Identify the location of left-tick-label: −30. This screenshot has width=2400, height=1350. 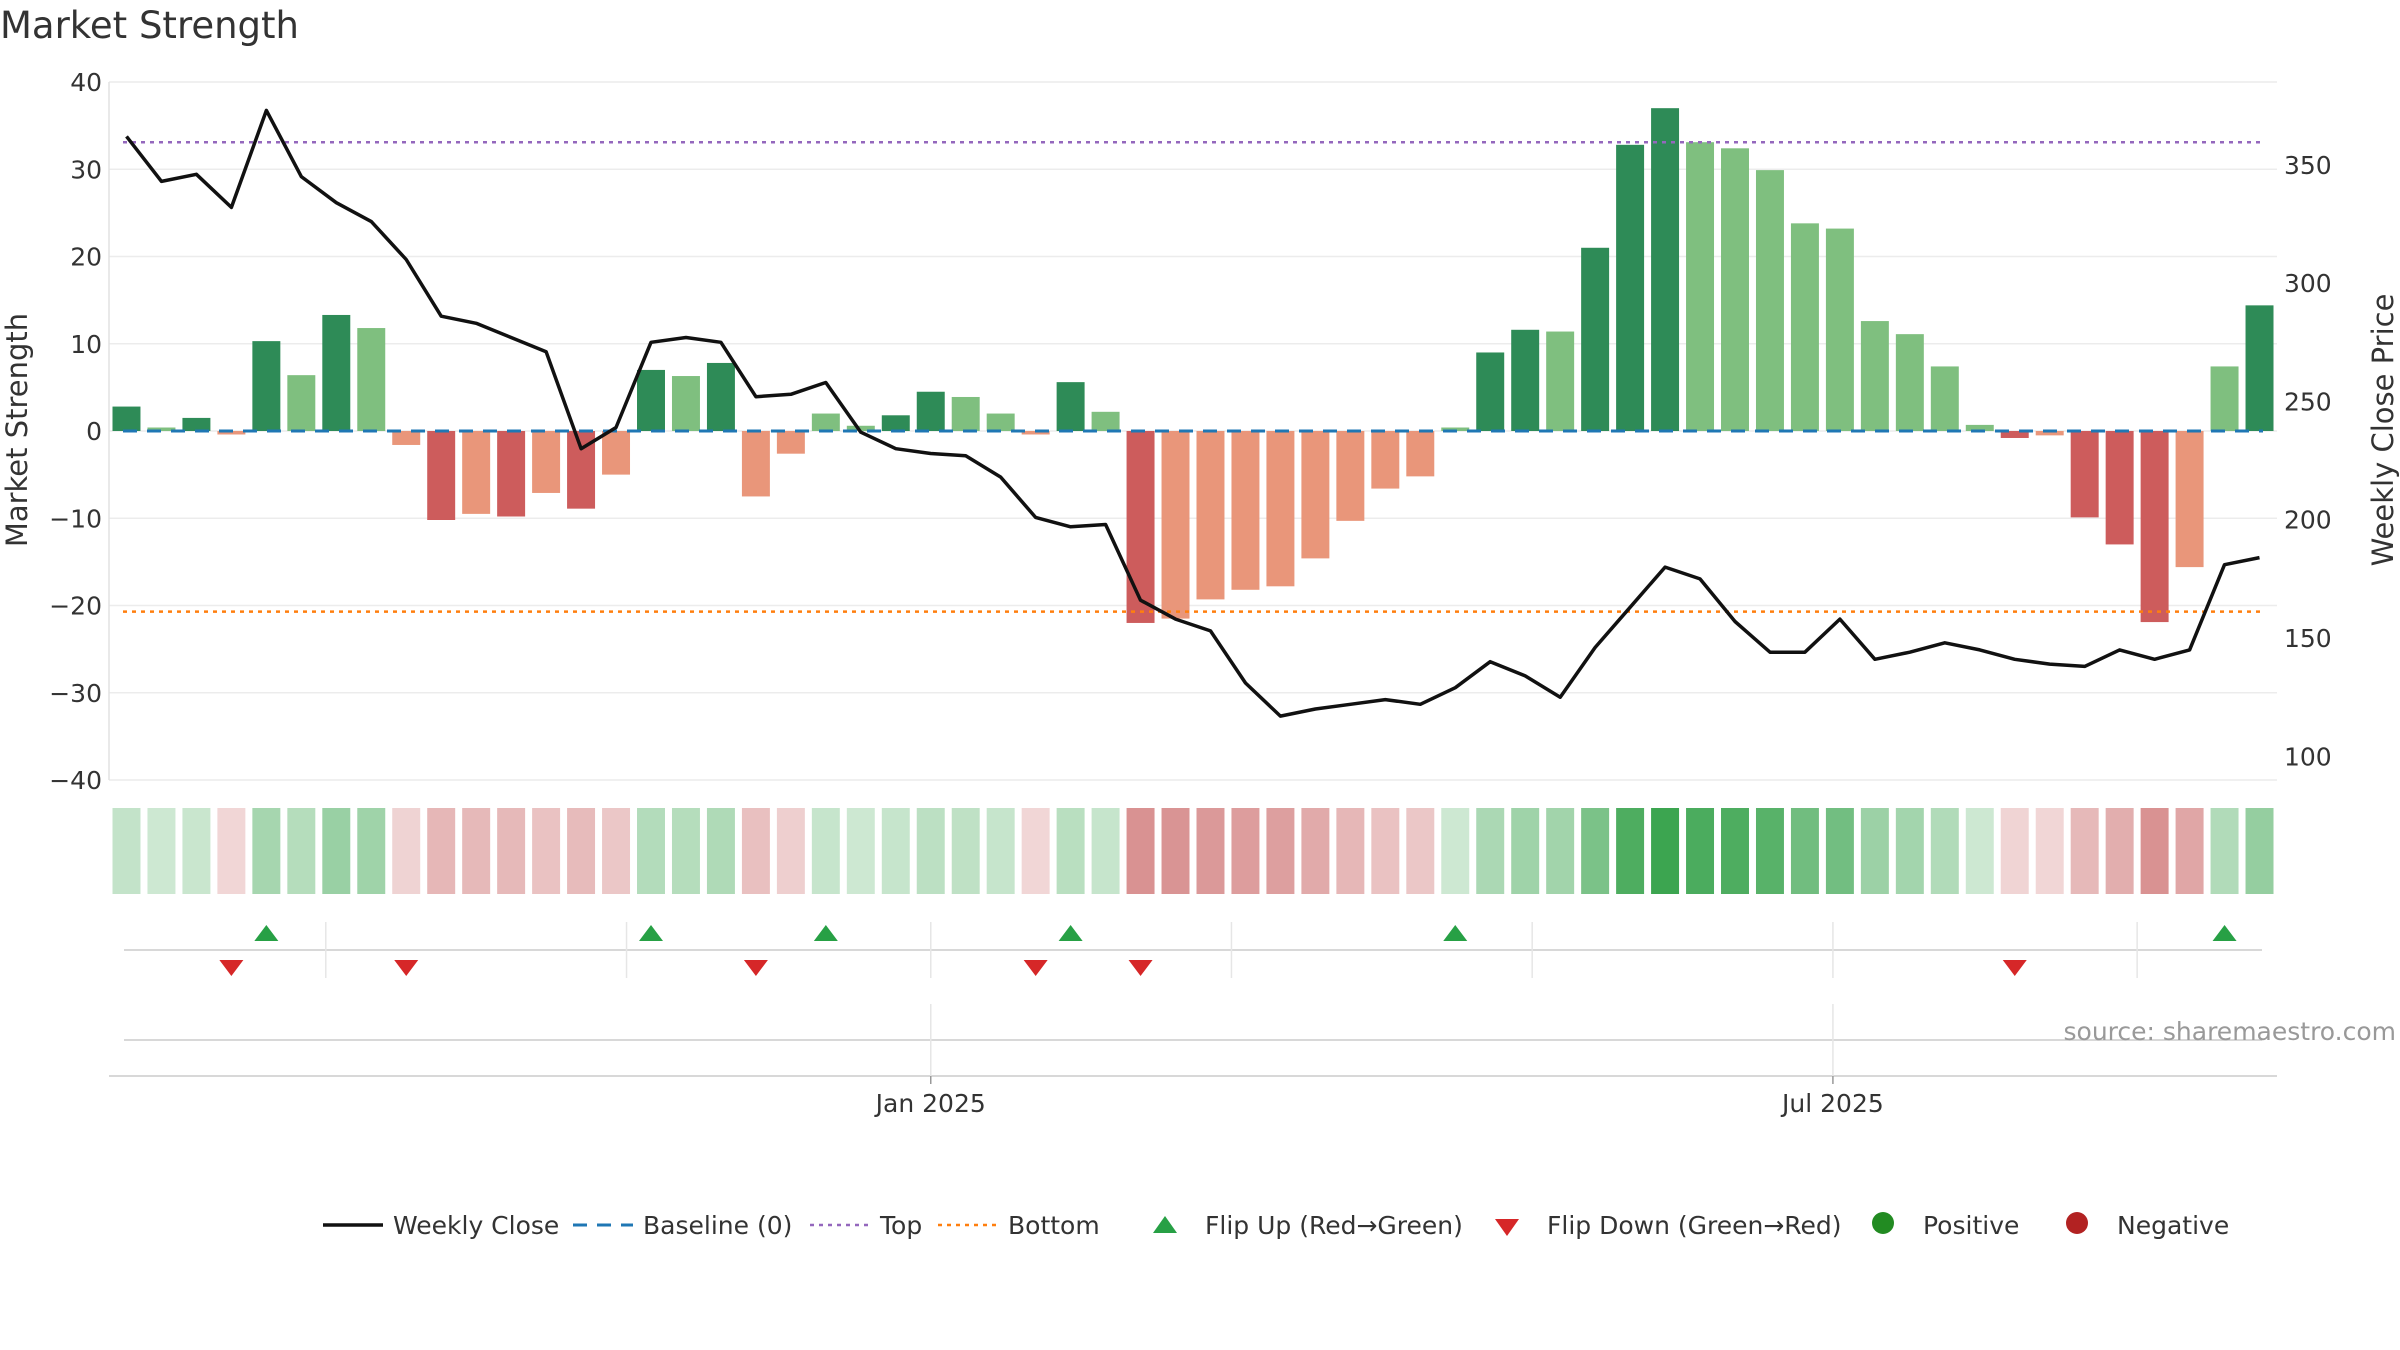
(75, 693).